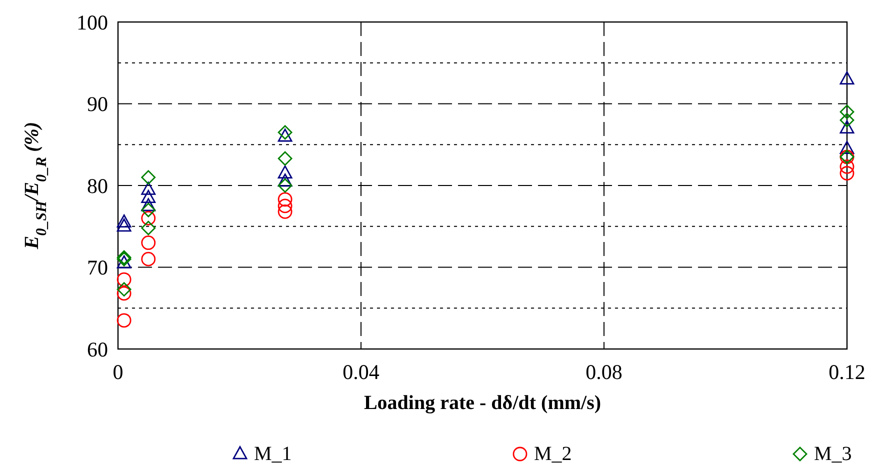 The width and height of the screenshot is (879, 474). What do you see at coordinates (92, 22) in the screenshot?
I see `y-tick-label: 100` at bounding box center [92, 22].